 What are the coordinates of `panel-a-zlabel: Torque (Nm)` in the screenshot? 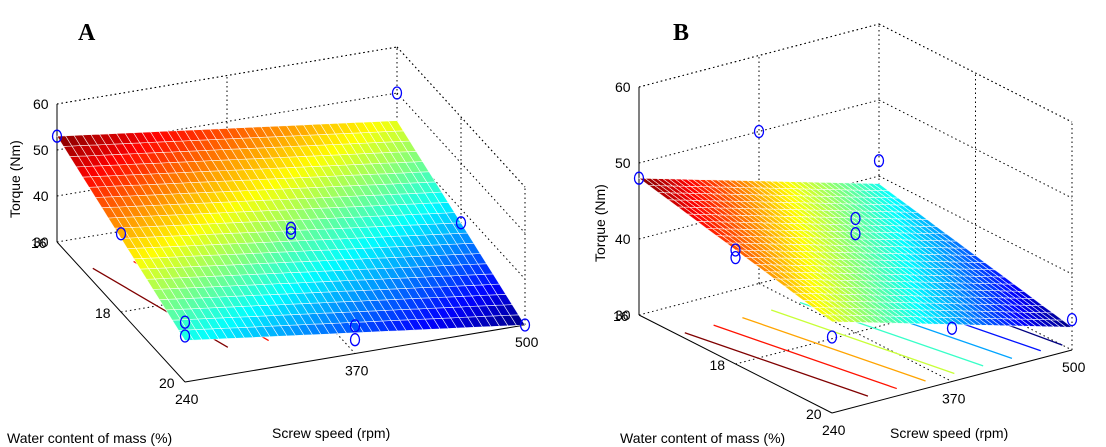 It's located at (15, 179).